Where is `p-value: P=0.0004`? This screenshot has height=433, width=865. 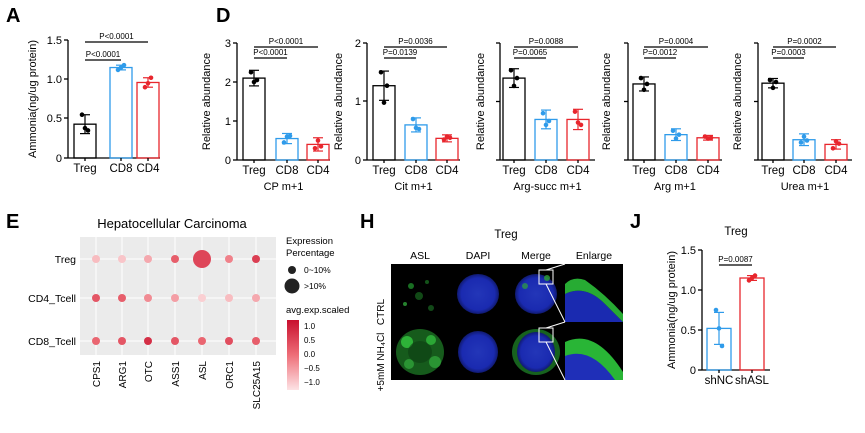 p-value: P=0.0004 is located at coordinates (676, 41).